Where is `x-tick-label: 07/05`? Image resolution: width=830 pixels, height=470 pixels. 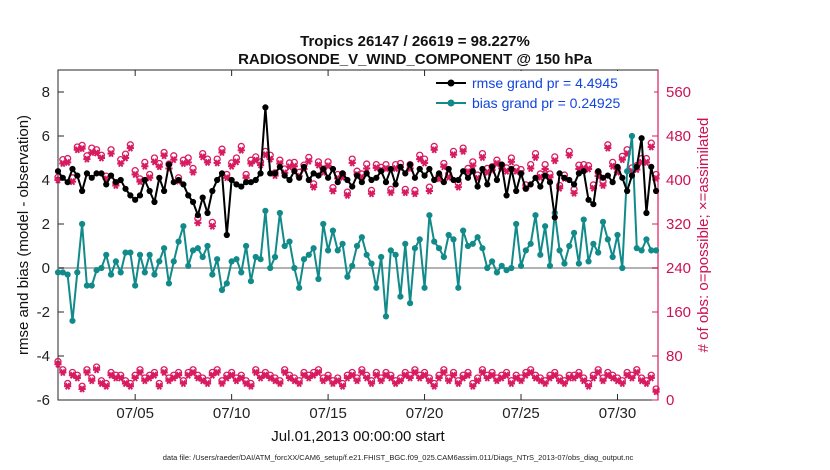
x-tick-label: 07/05 is located at coordinates (135, 413).